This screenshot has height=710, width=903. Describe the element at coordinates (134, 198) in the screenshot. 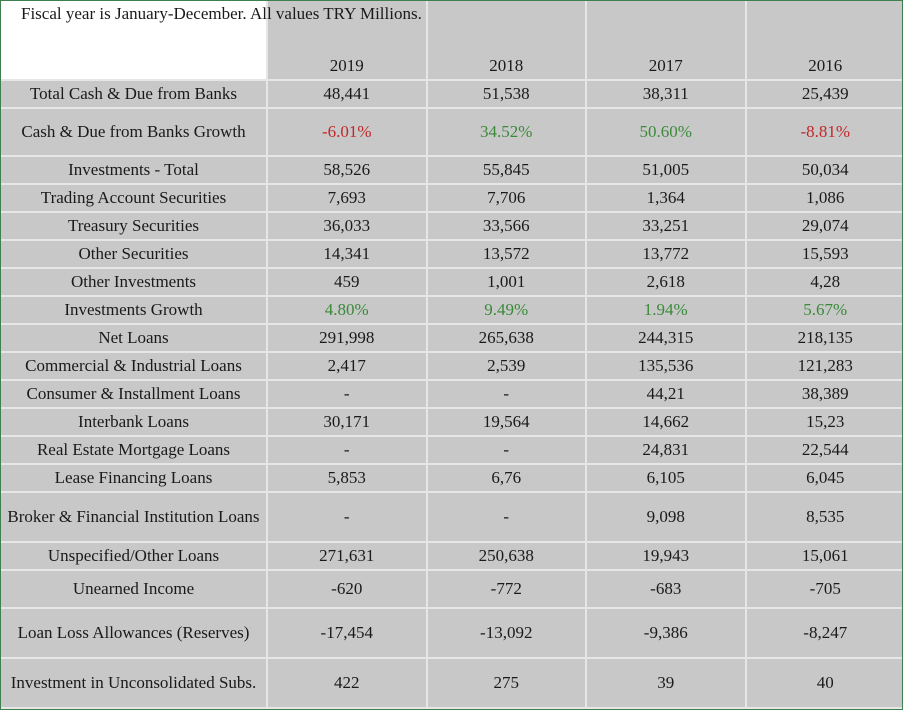

I see `row-label: Trading Account Securities` at that location.